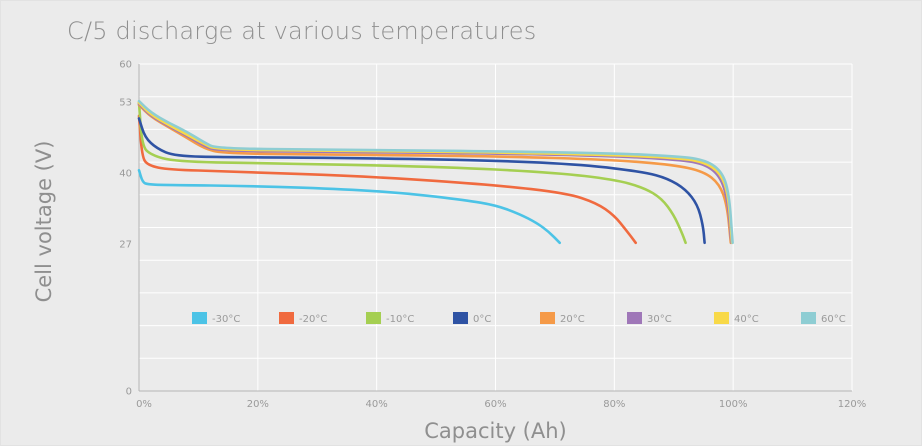 The height and width of the screenshot is (446, 922). I want to click on y-tick-label: 27, so click(125, 244).